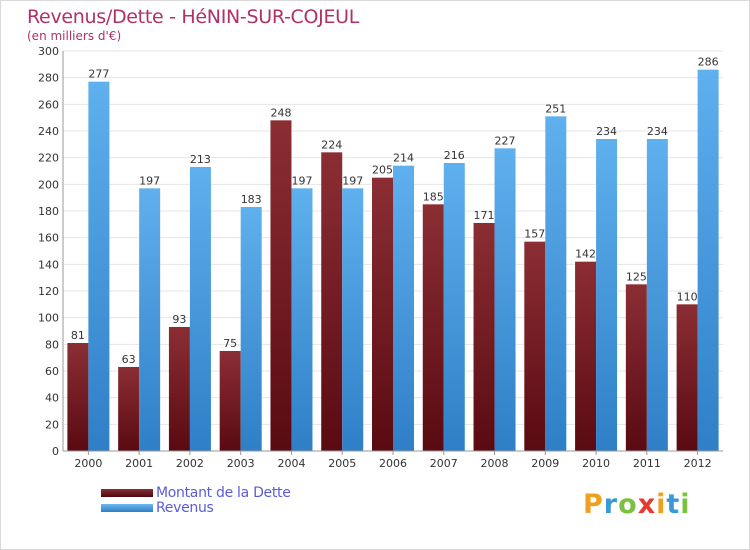  What do you see at coordinates (190, 463) in the screenshot?
I see `x-tick-label: 2002` at bounding box center [190, 463].